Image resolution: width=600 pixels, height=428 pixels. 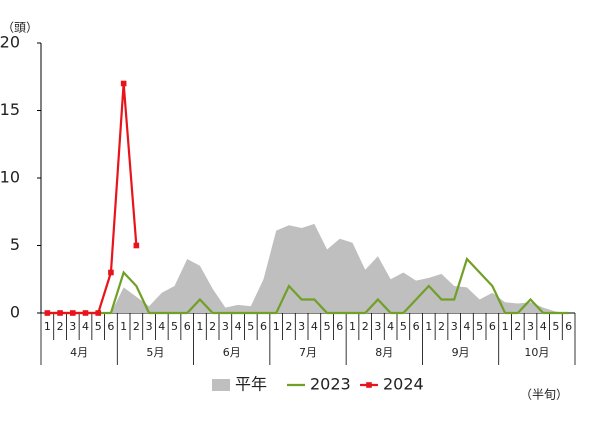 I want to click on month-label: 7月, so click(x=308, y=352).